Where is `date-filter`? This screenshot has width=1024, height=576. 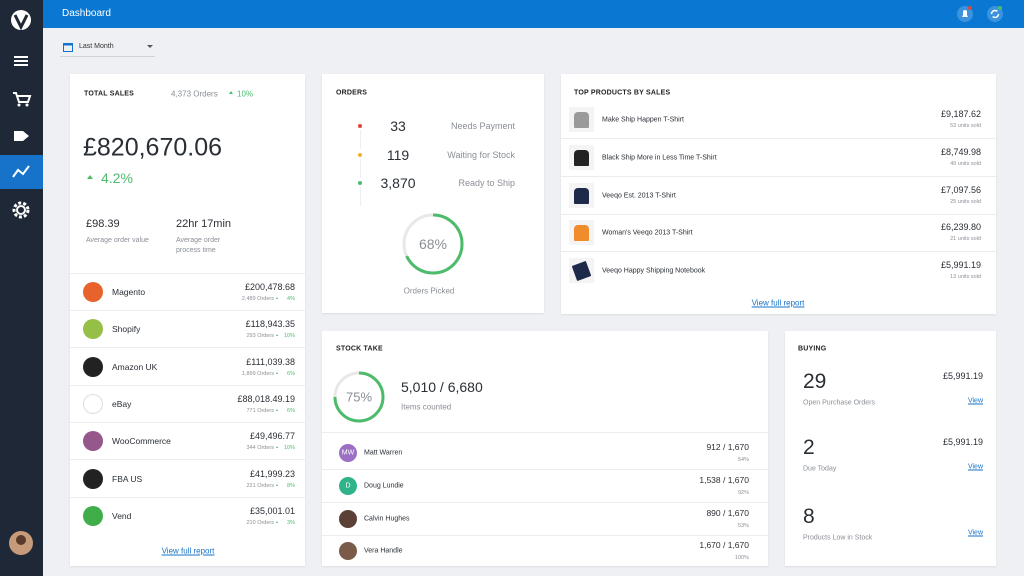 date-filter is located at coordinates (107, 47).